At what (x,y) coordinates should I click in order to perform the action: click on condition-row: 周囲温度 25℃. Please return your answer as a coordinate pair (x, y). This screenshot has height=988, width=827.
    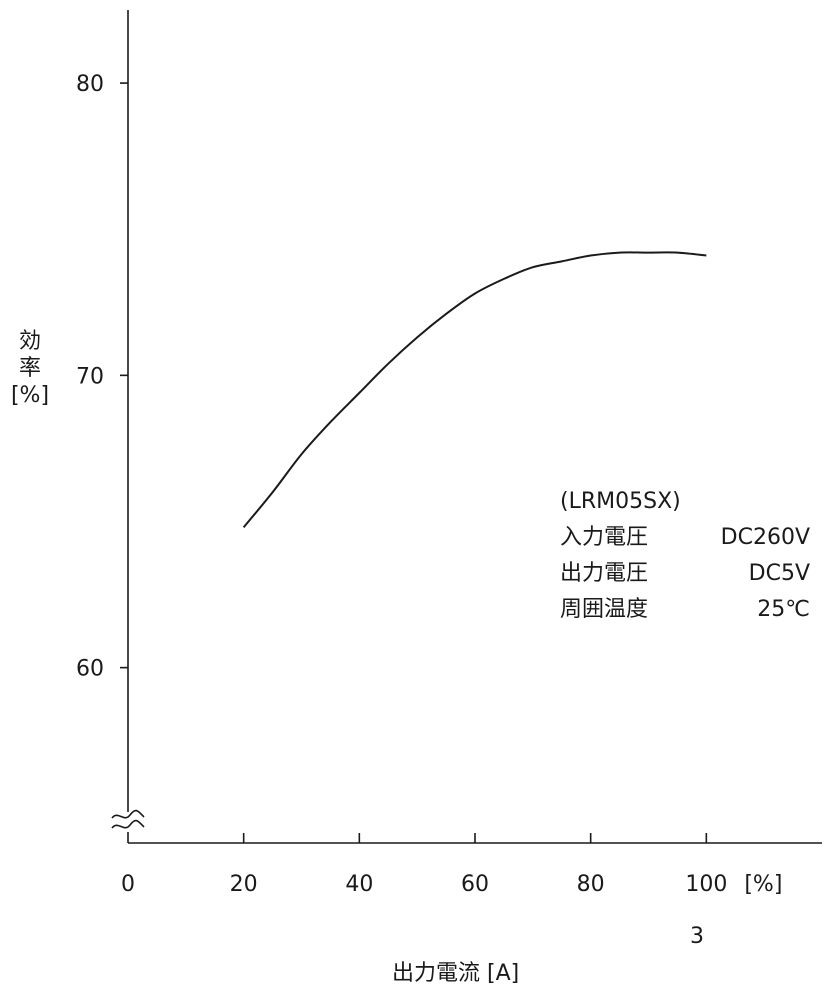
    Looking at the image, I should click on (685, 610).